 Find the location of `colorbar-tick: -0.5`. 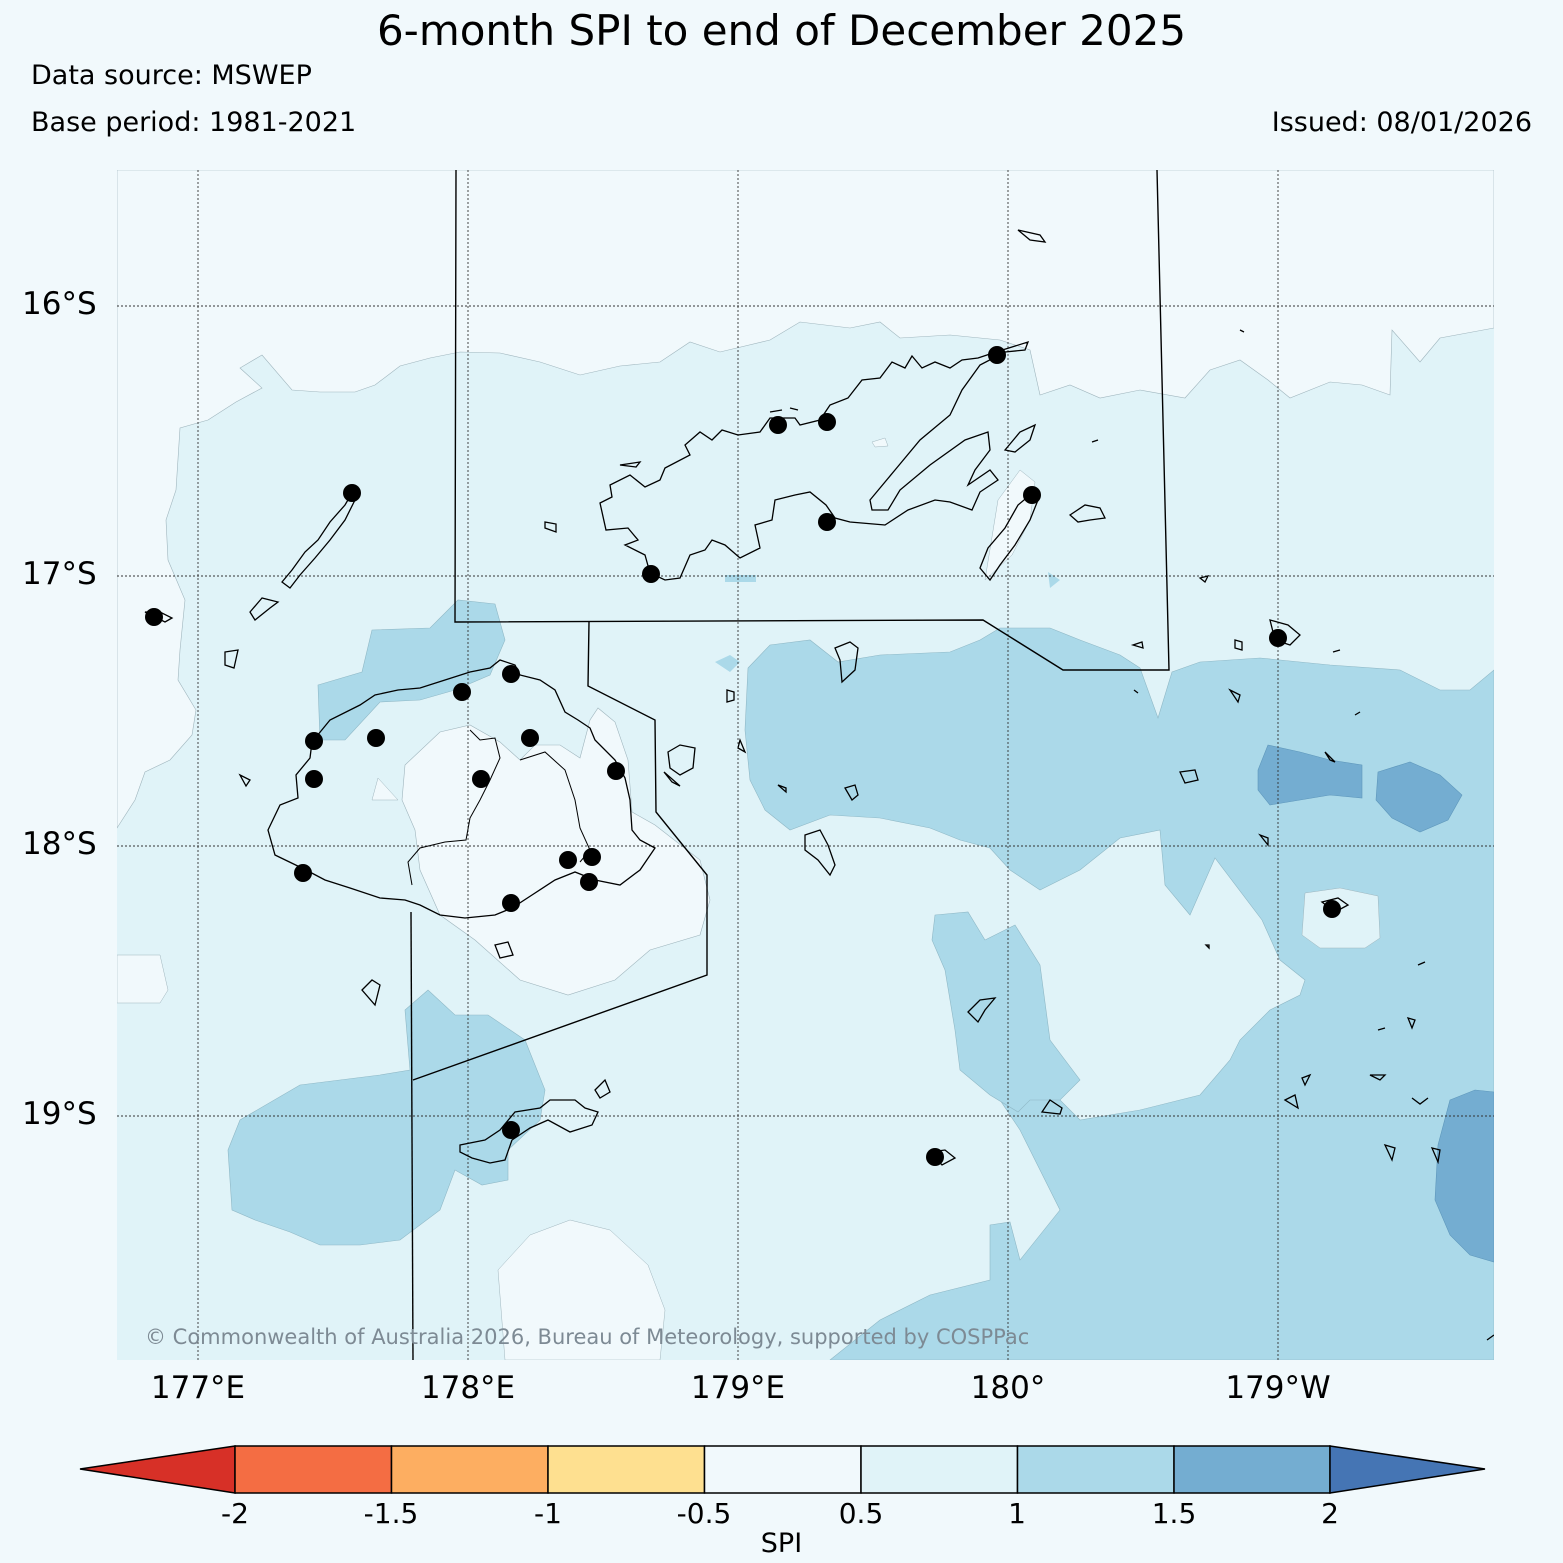

colorbar-tick: -0.5 is located at coordinates (704, 1513).